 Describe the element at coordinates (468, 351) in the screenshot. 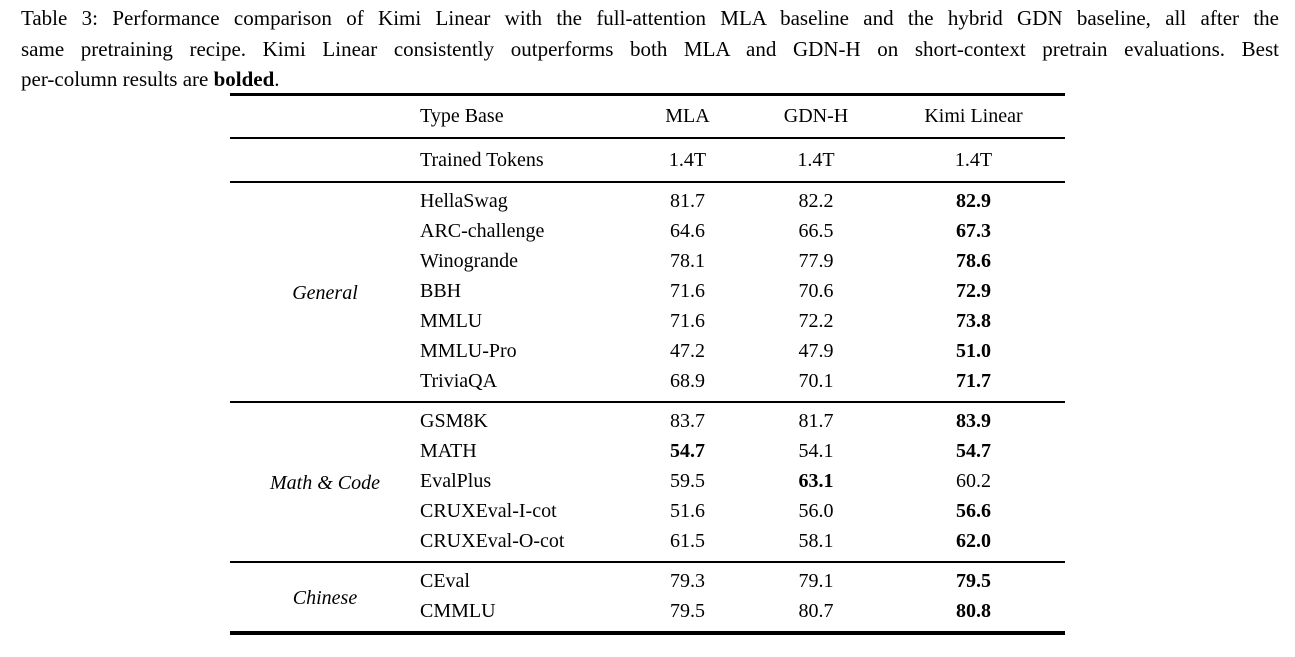

I see `benchmark-name: MMLU-Pro` at that location.